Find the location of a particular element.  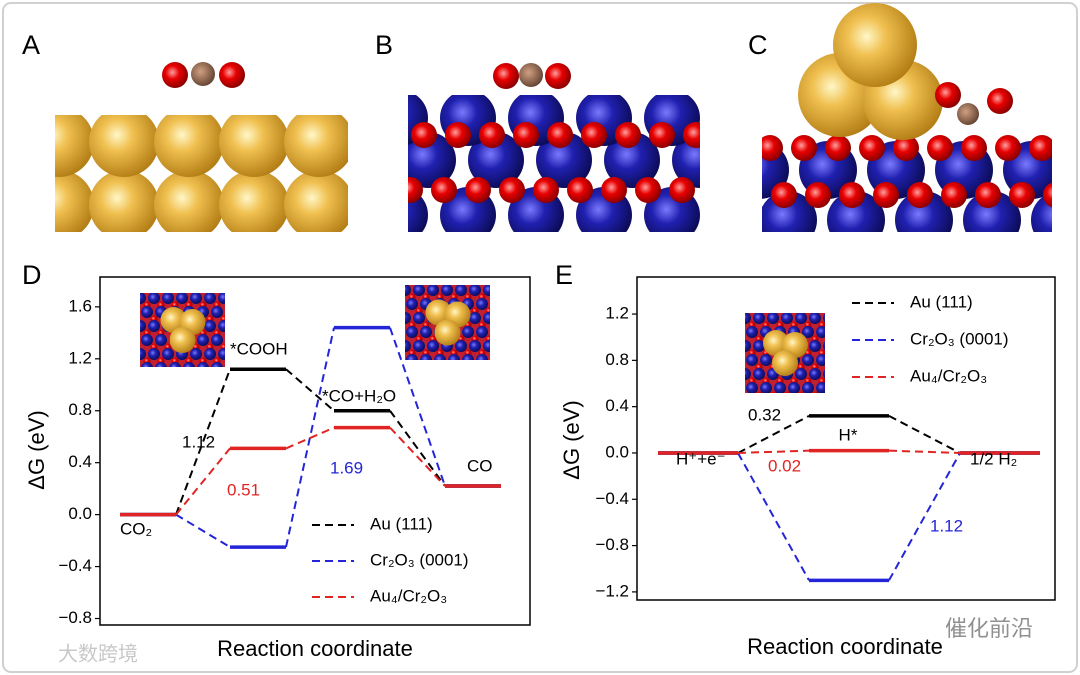

y-tick-label: 1.2 is located at coordinates (617, 313).